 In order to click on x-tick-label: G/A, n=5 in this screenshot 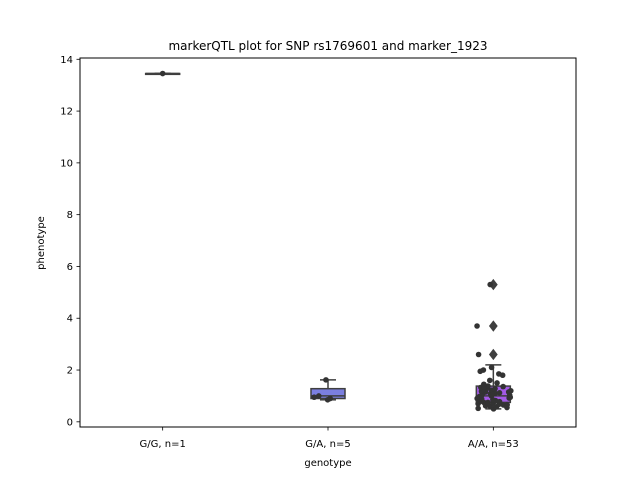, I will do `click(327, 444)`.